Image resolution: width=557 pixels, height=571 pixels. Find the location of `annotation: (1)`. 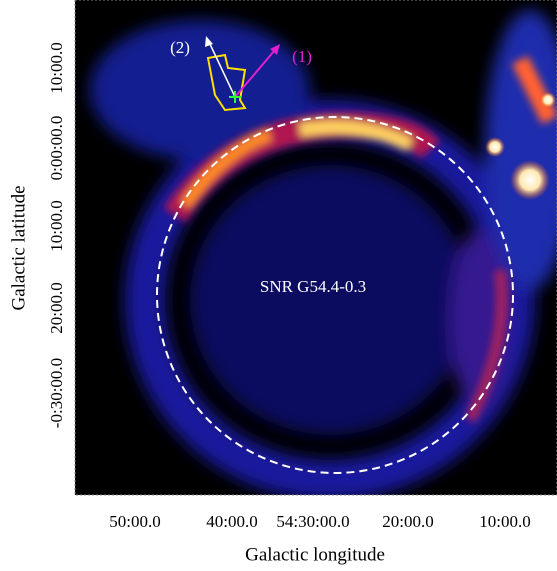

annotation: (1) is located at coordinates (302, 56).